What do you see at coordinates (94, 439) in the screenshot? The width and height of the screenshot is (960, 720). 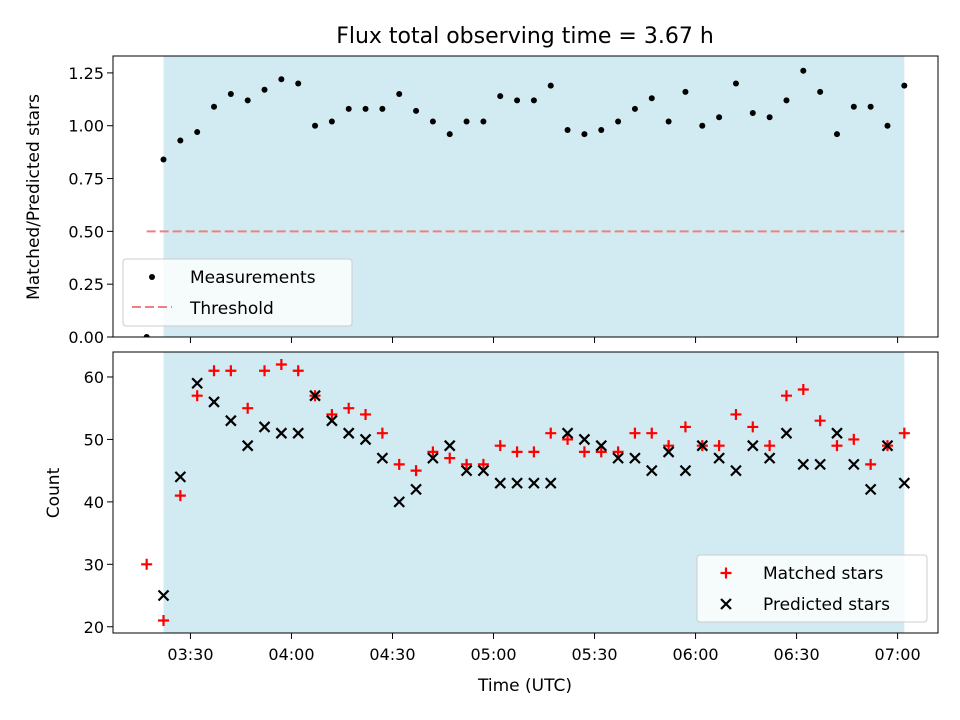 I see `y-tick-label-bottom: 50` at bounding box center [94, 439].